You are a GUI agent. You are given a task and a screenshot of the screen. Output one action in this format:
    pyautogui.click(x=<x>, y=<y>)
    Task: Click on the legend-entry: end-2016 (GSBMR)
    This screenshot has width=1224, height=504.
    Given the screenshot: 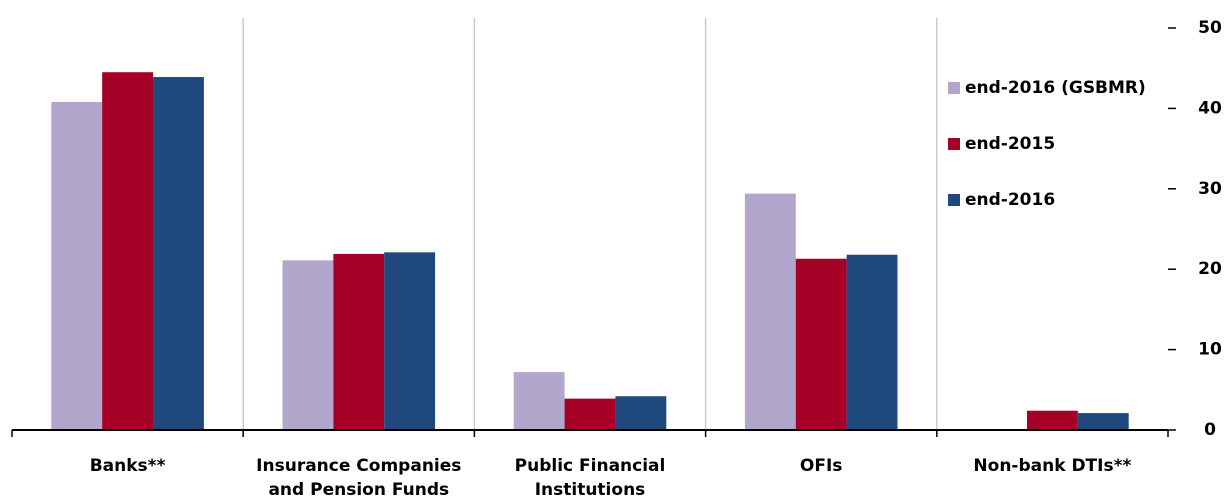 What is the action you would take?
    pyautogui.click(x=1047, y=88)
    